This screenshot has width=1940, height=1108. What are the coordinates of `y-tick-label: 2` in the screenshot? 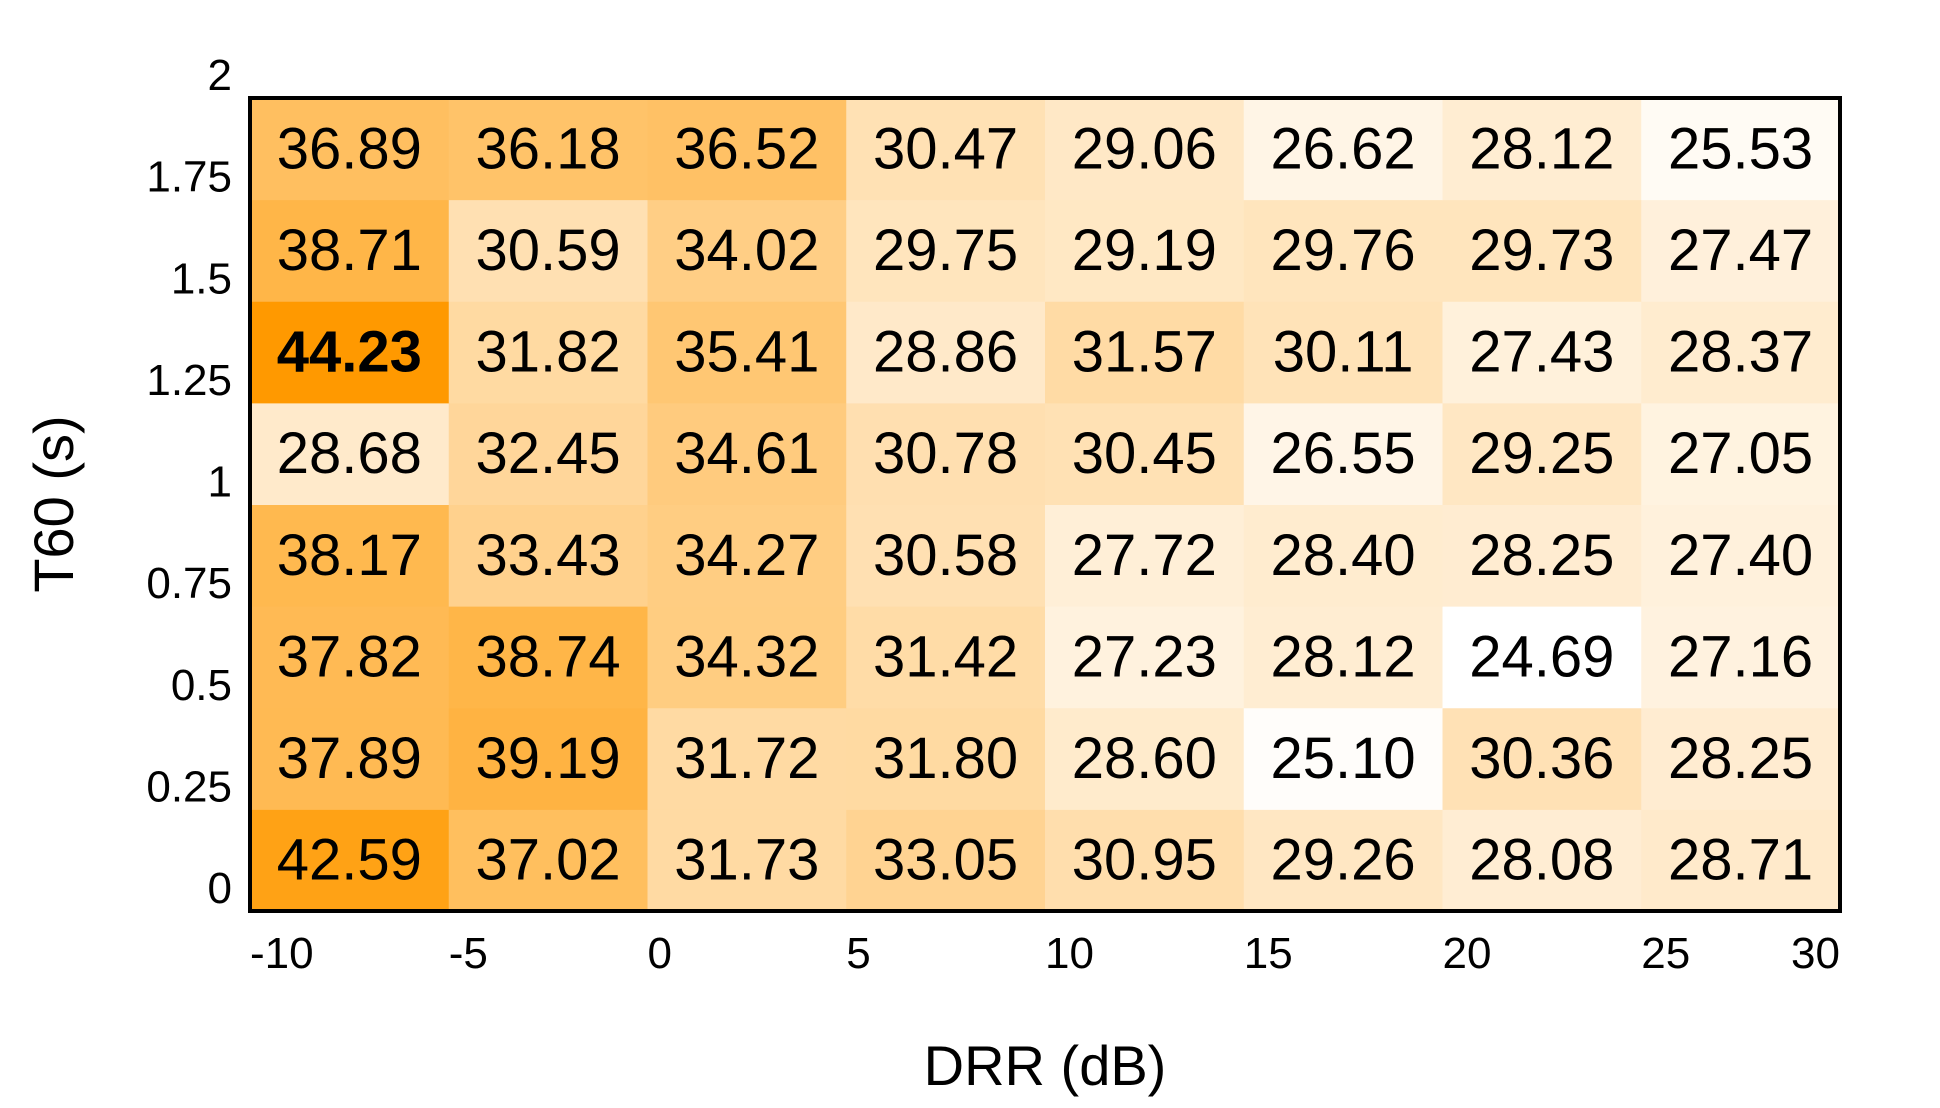 It's located at (220, 75).